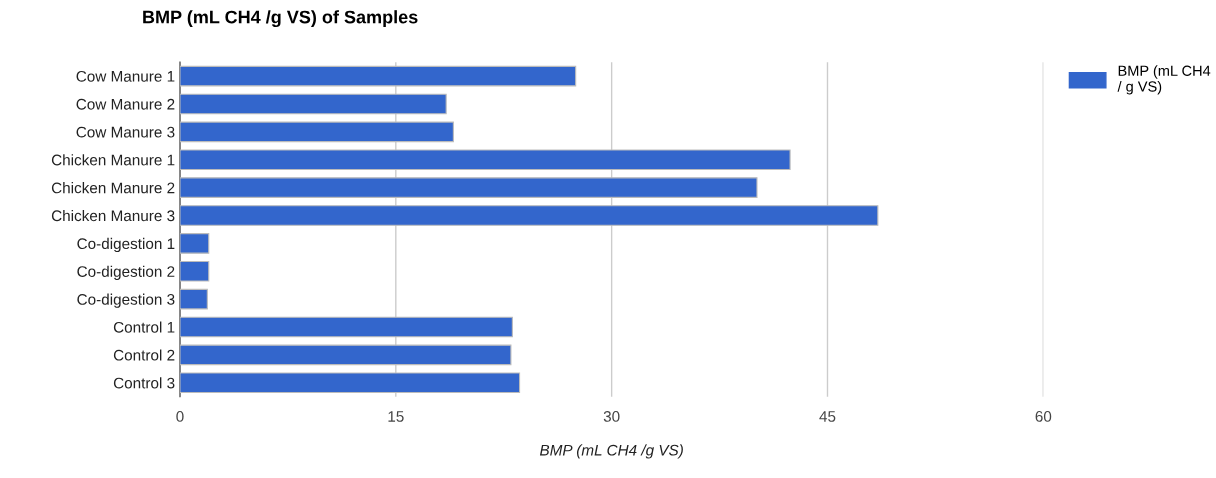 This screenshot has width=1216, height=478. Describe the element at coordinates (180, 416) in the screenshot. I see `x-tick-label: 0` at that location.